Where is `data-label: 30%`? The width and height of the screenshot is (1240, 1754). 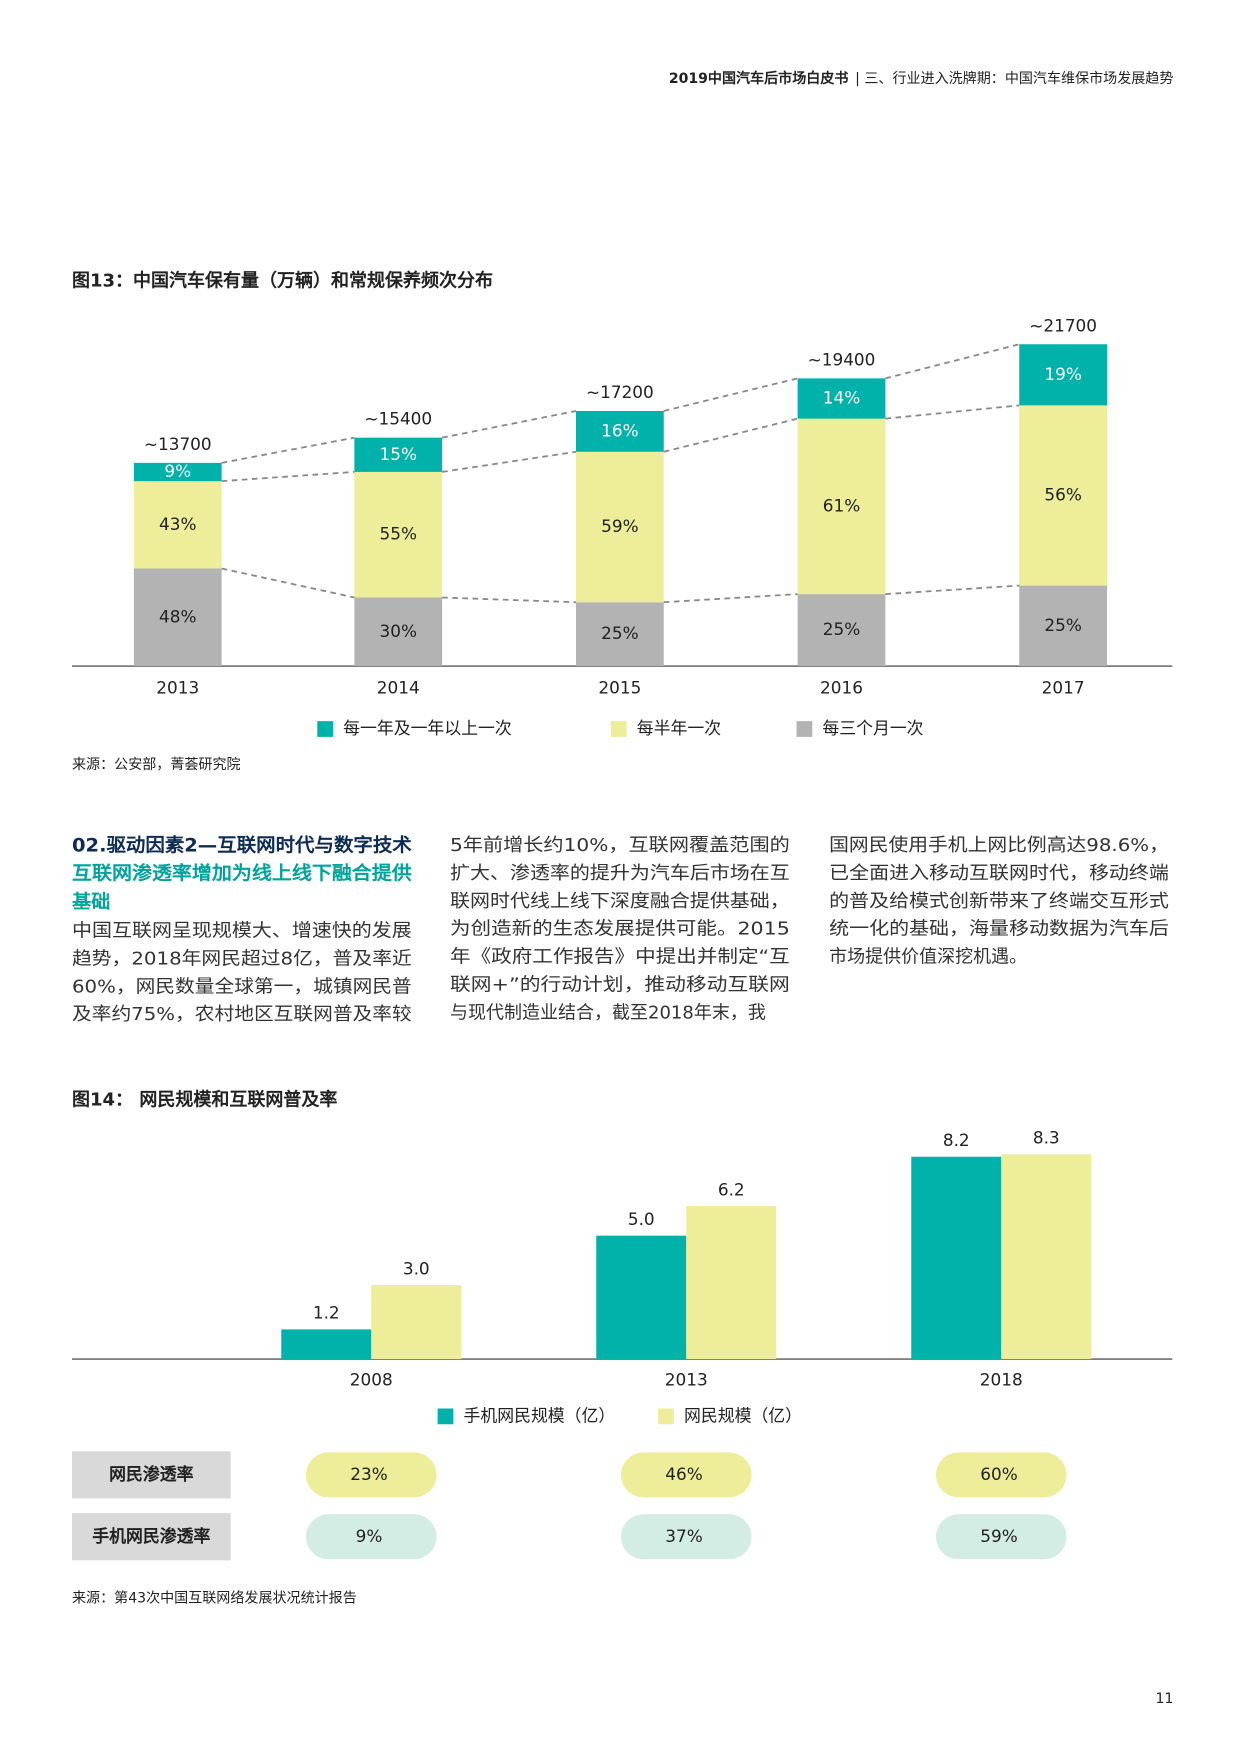
data-label: 30% is located at coordinates (398, 631).